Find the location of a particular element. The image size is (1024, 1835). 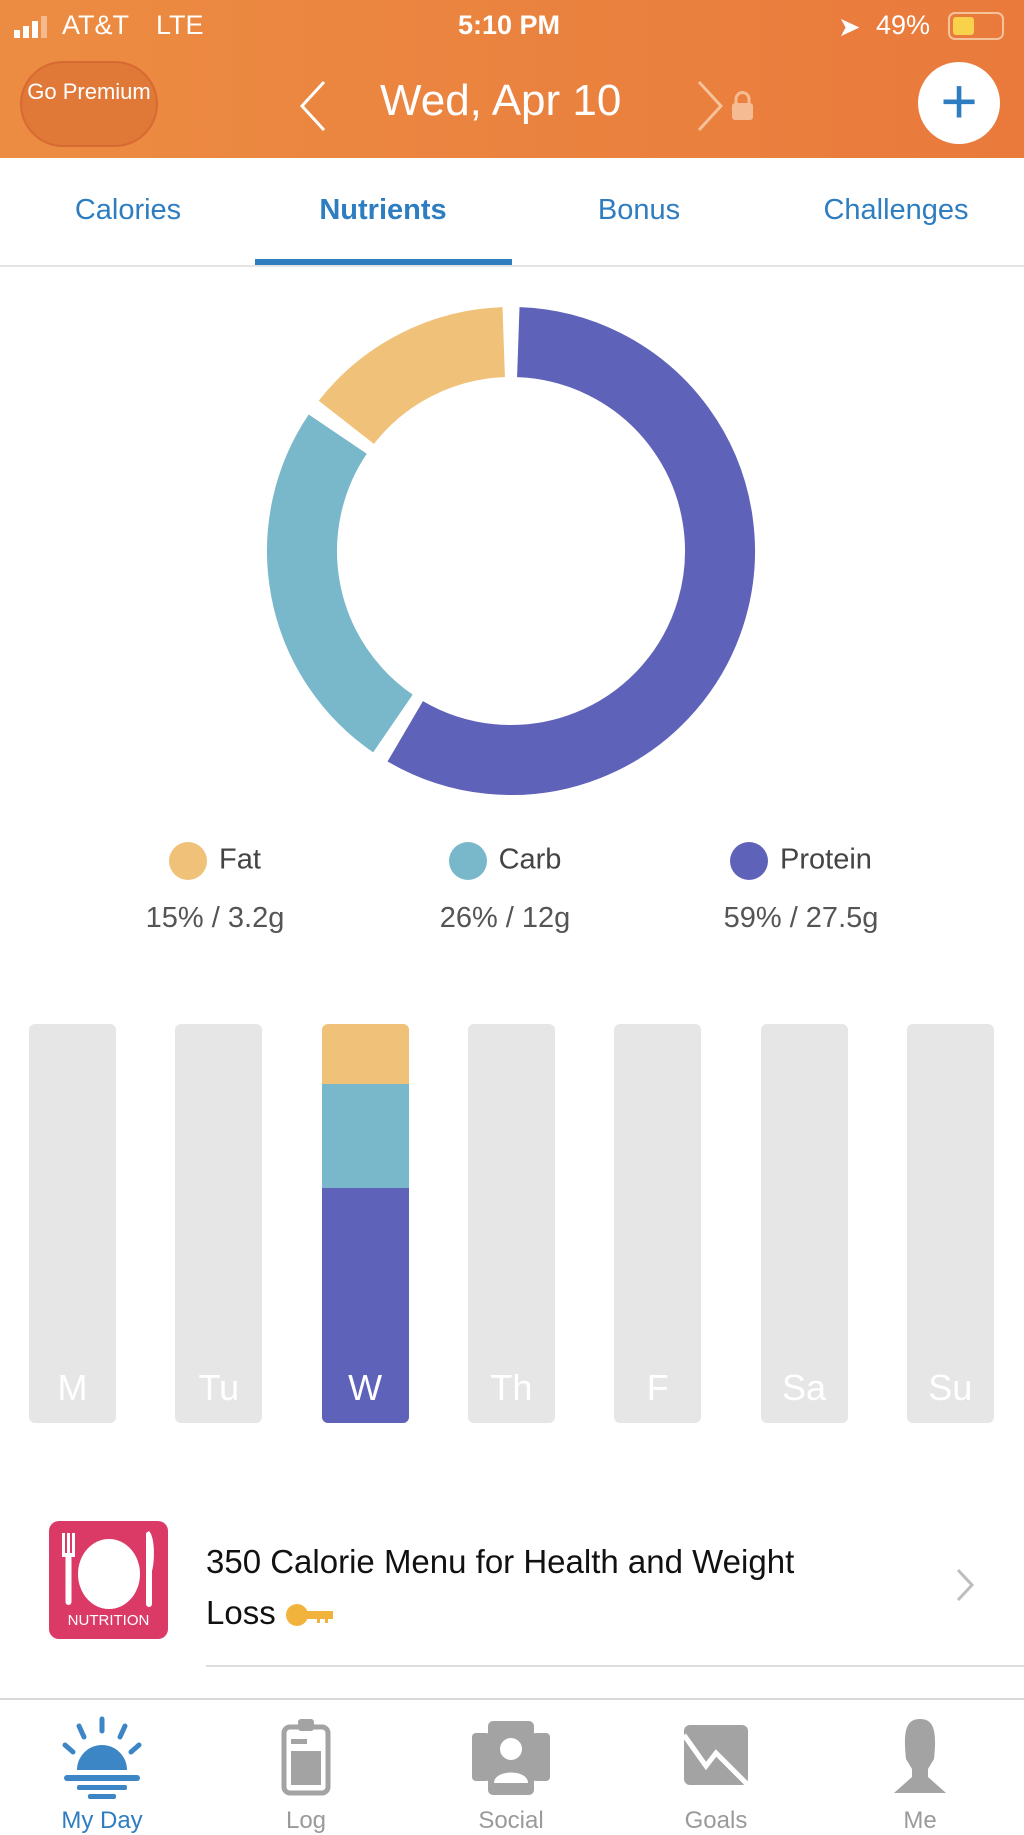

nav-label: Social is located at coordinates (511, 1820).